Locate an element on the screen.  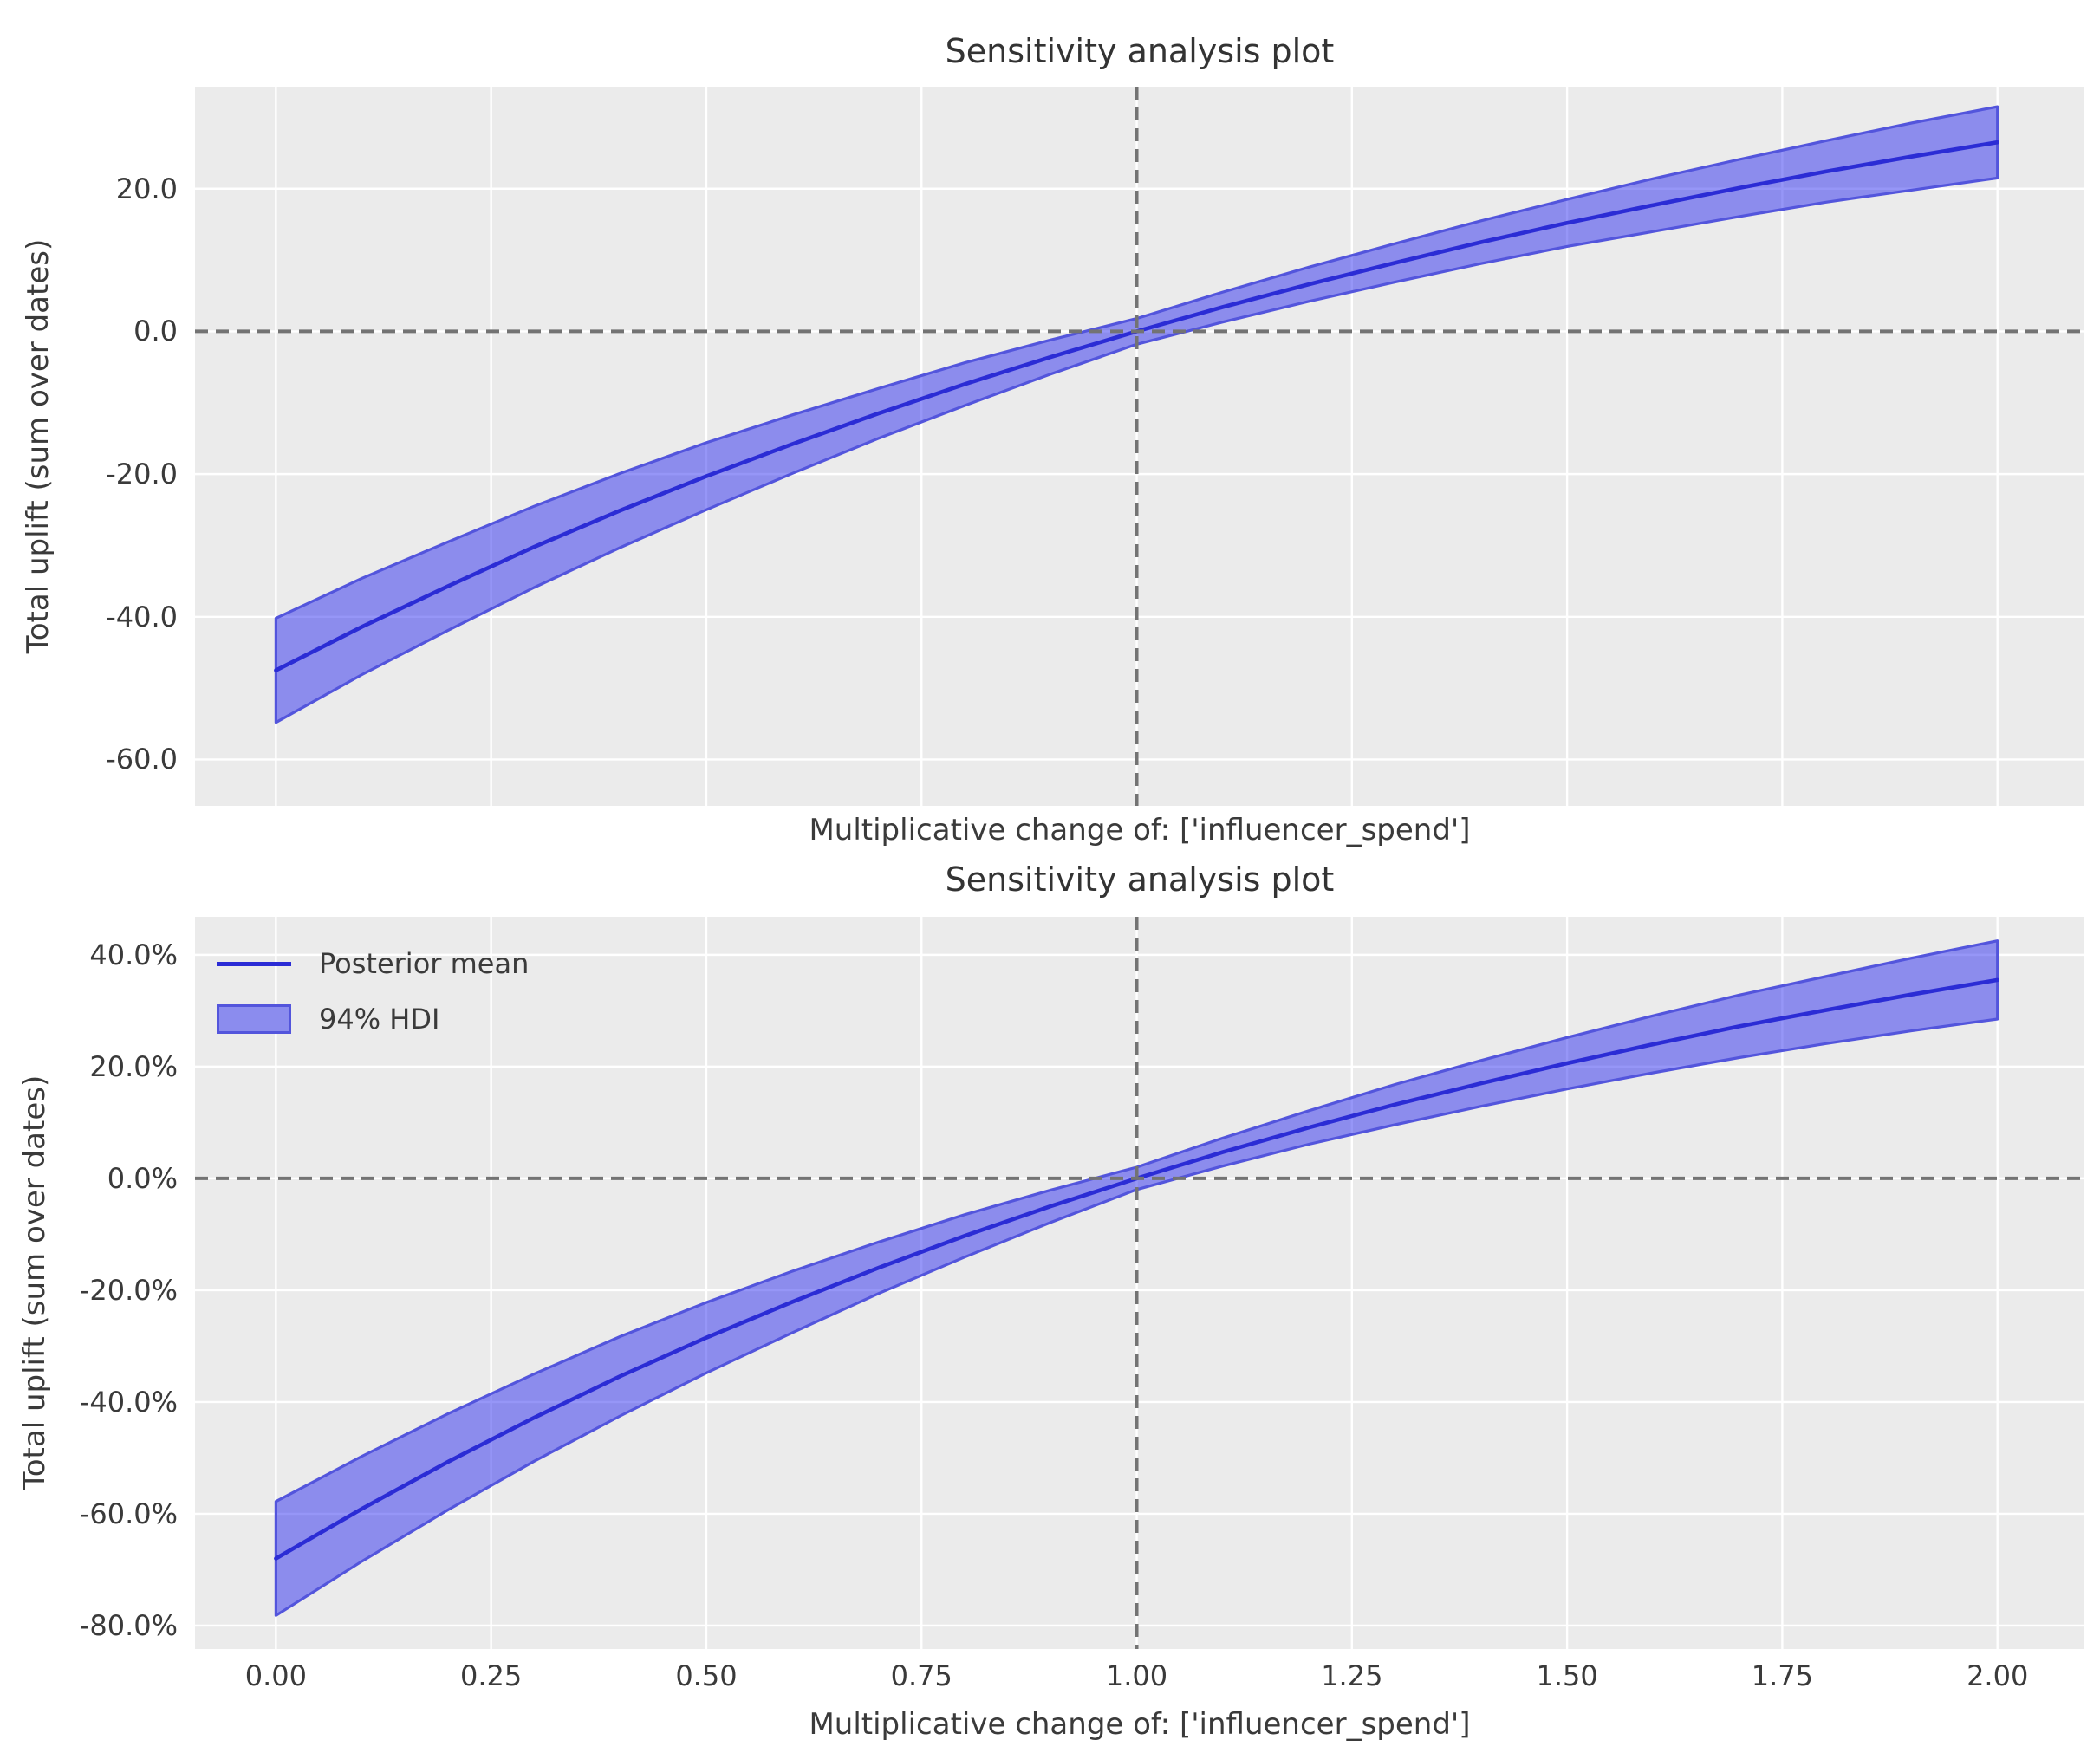
hdi-patch-swatch is located at coordinates (254, 1019).